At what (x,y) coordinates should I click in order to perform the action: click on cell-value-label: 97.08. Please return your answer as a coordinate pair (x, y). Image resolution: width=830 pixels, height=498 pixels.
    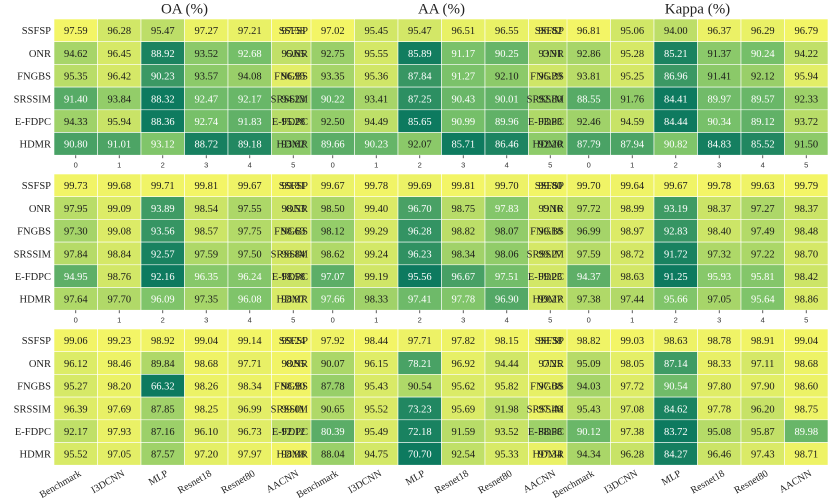
    Looking at the image, I should click on (632, 409).